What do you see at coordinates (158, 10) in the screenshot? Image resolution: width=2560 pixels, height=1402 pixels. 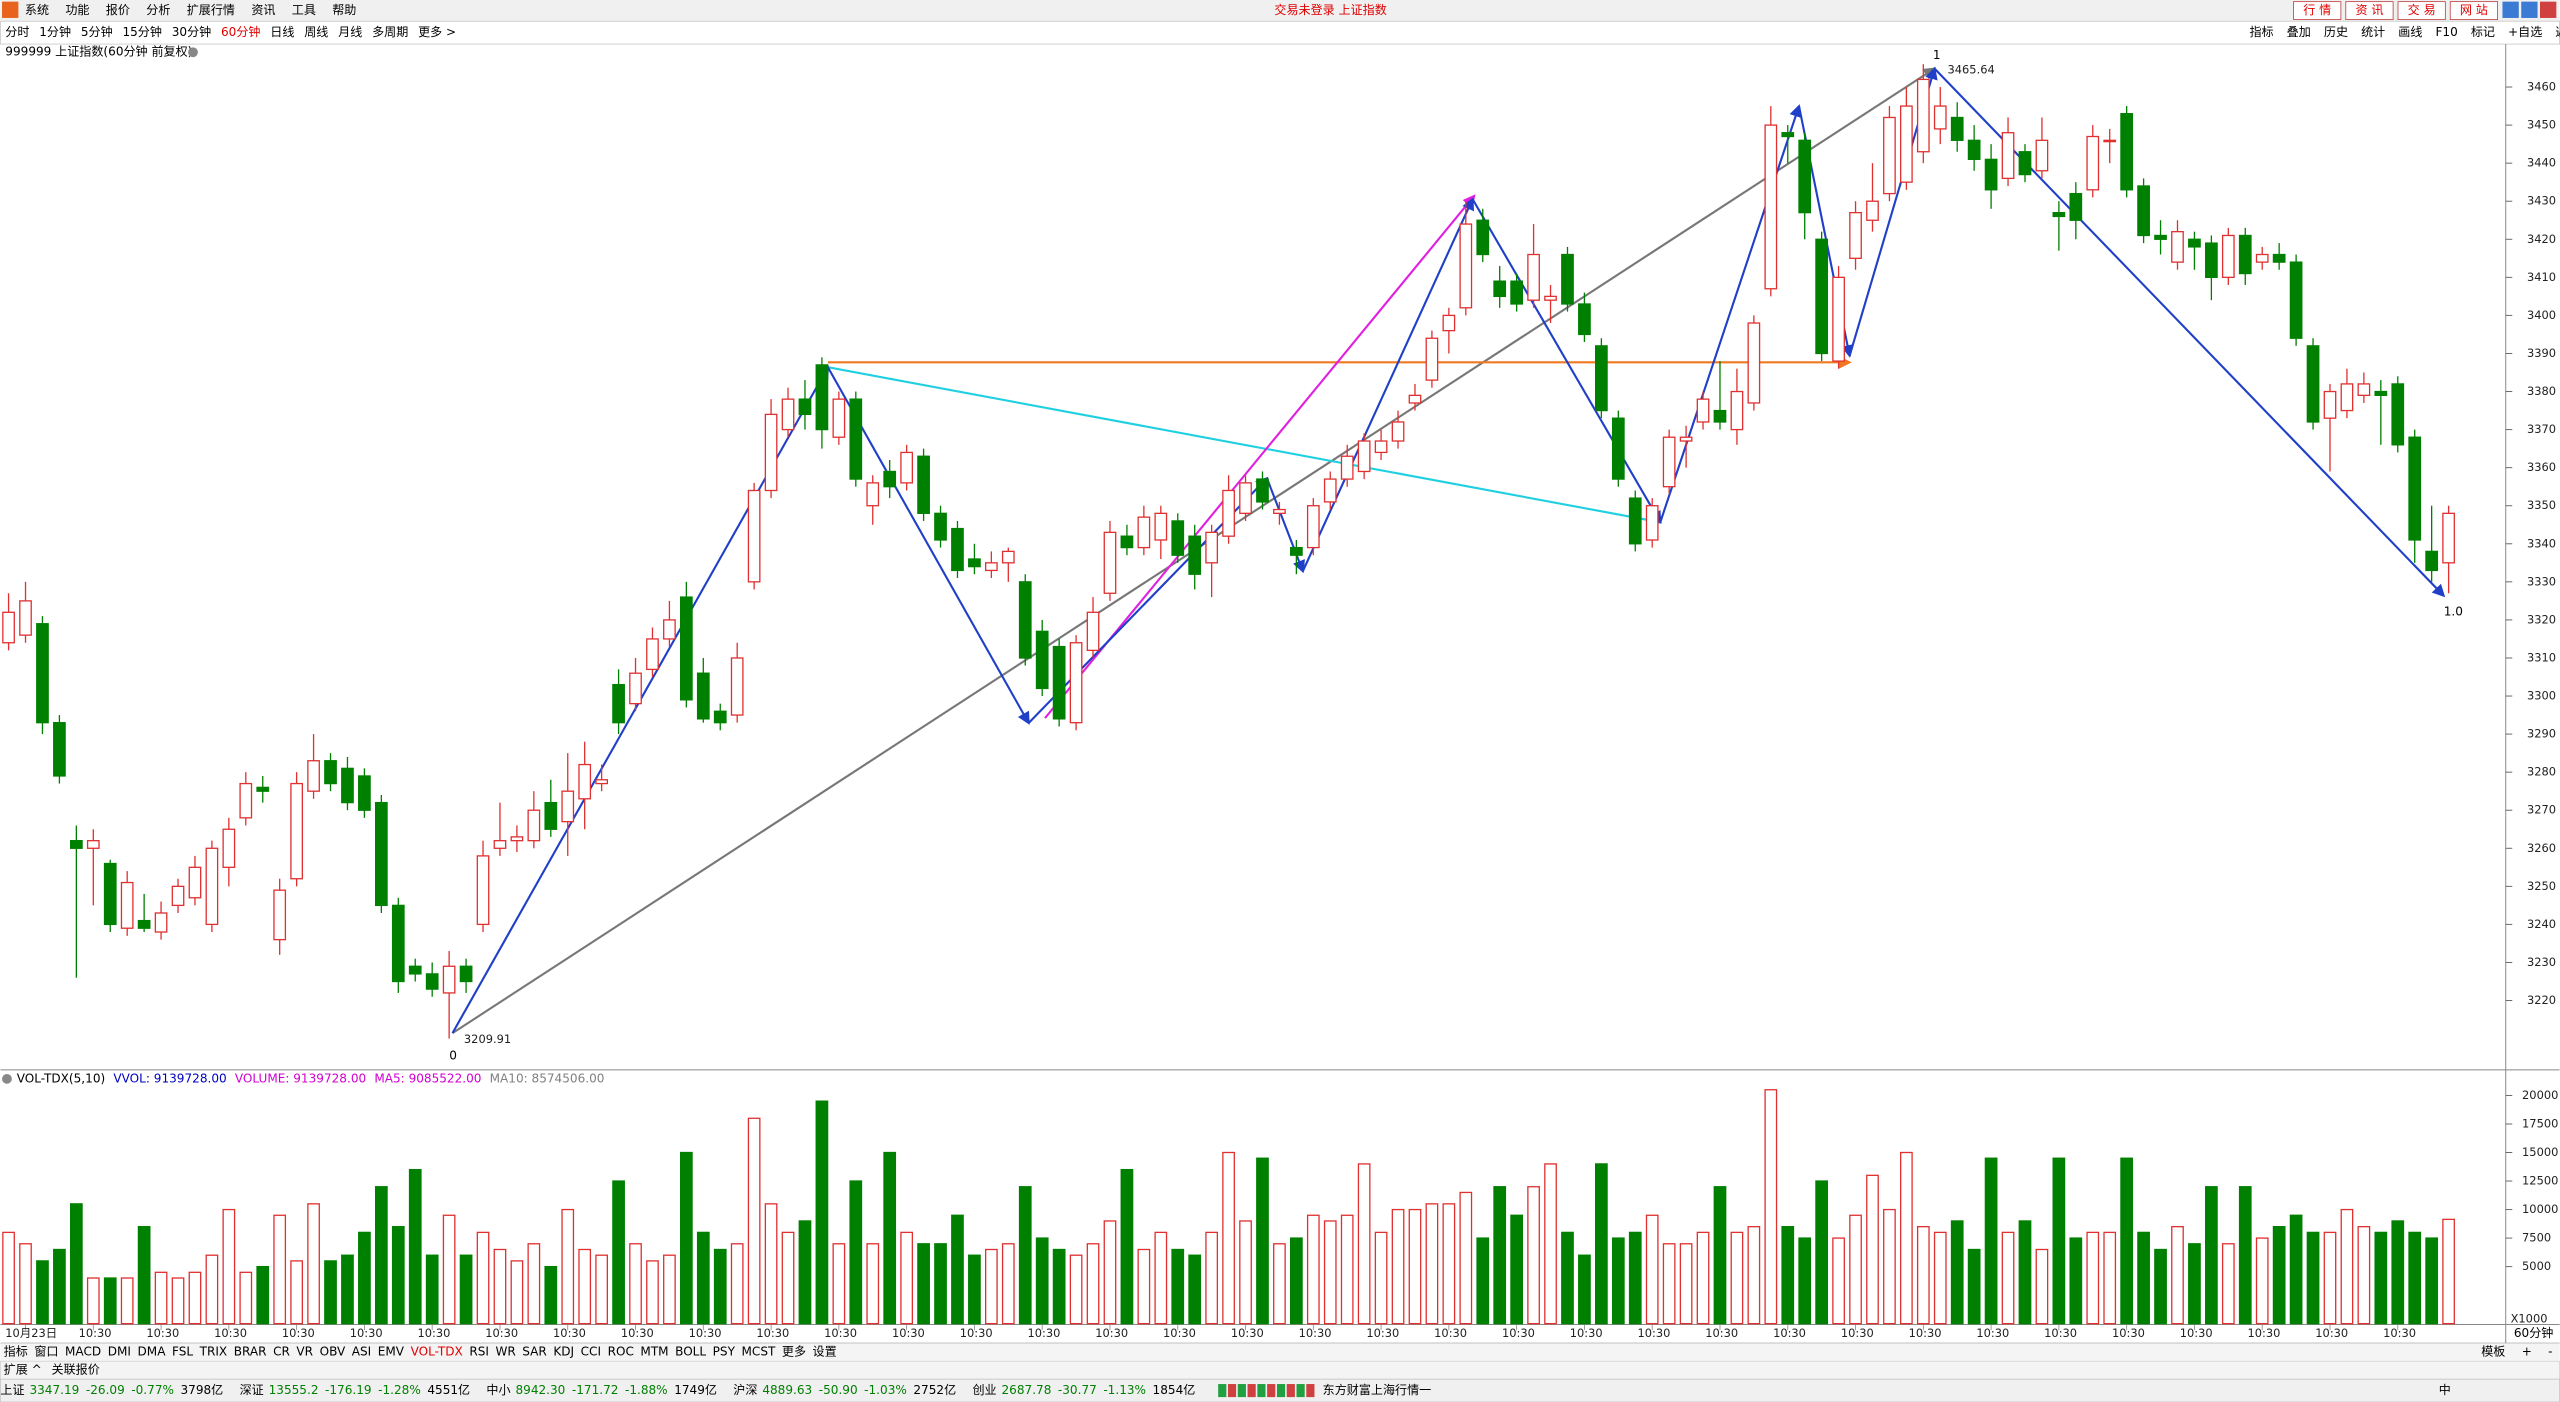 I see `menu-item: 分析` at bounding box center [158, 10].